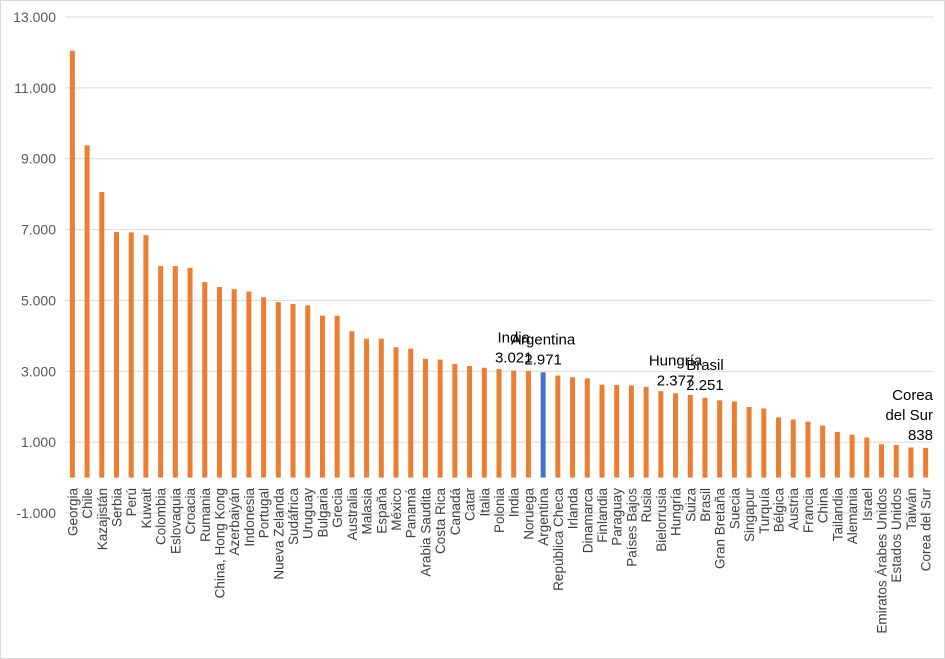 The height and width of the screenshot is (659, 945). I want to click on x-tick-label: Colombia, so click(161, 517).